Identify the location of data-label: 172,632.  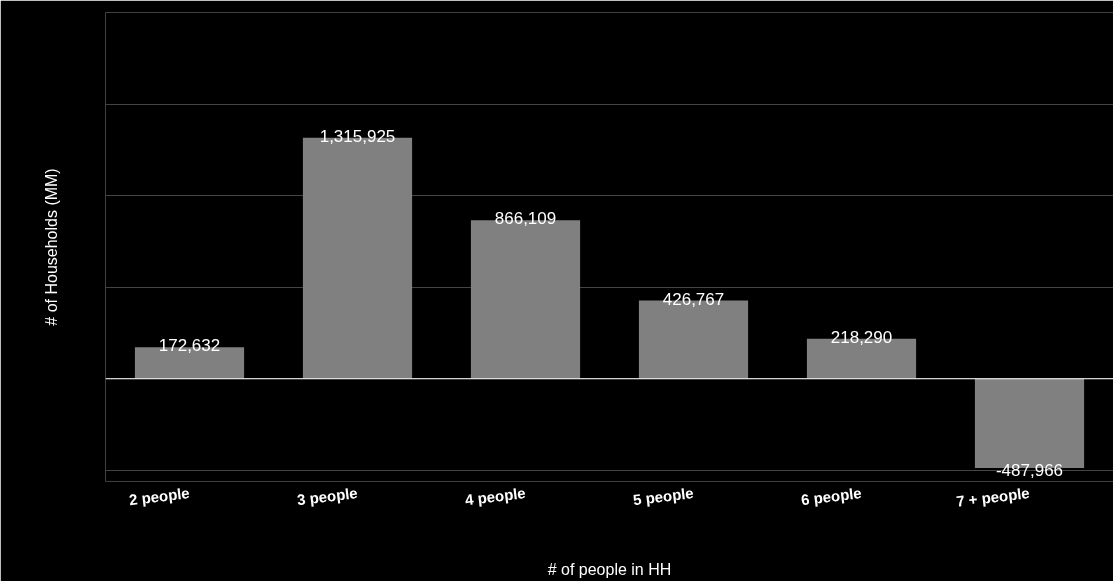
(189, 346).